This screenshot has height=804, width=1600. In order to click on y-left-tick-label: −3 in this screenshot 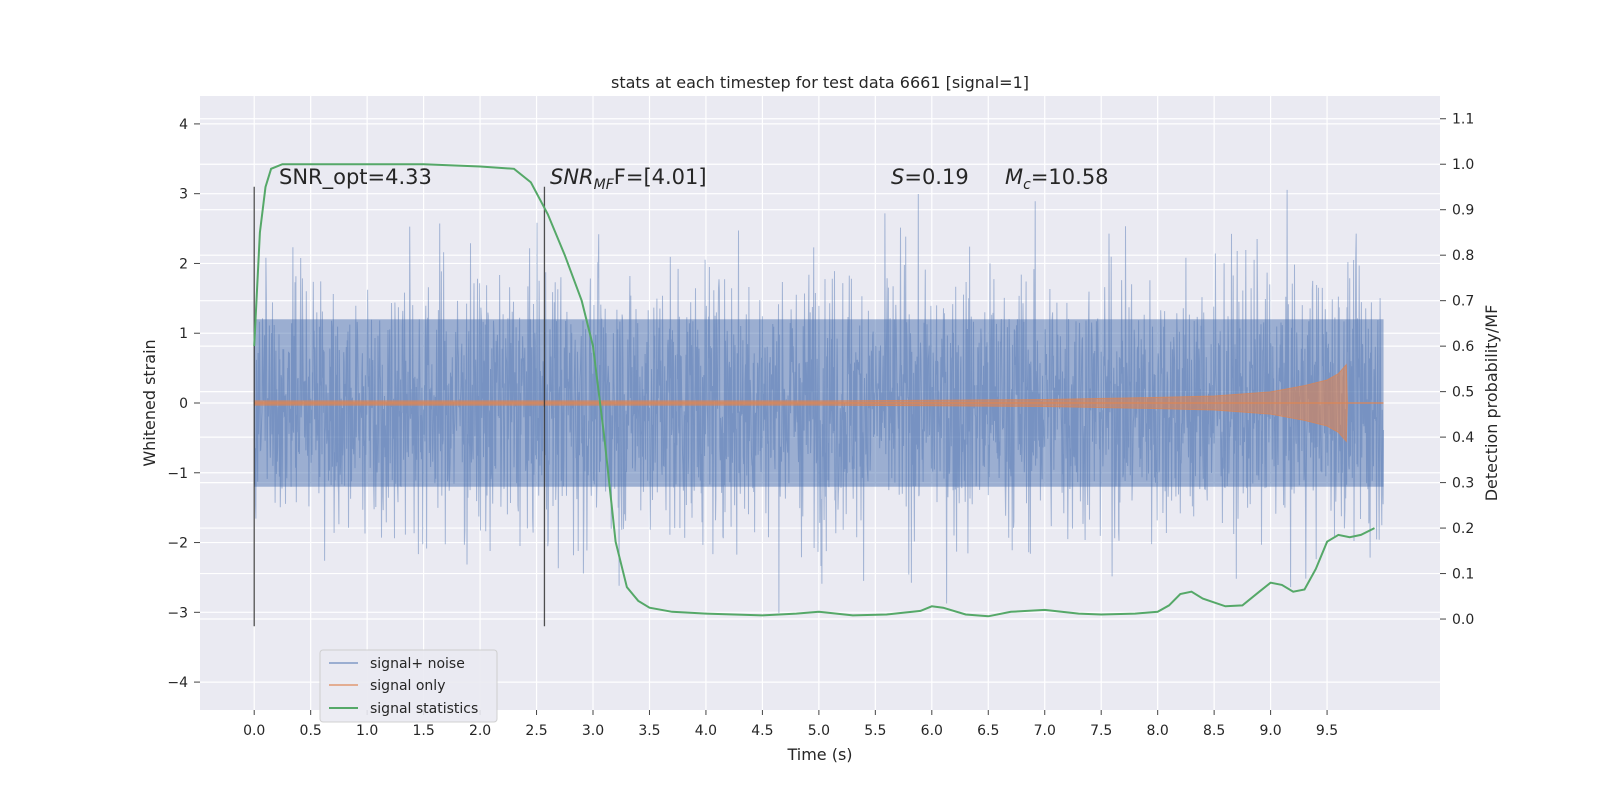, I will do `click(177, 613)`.